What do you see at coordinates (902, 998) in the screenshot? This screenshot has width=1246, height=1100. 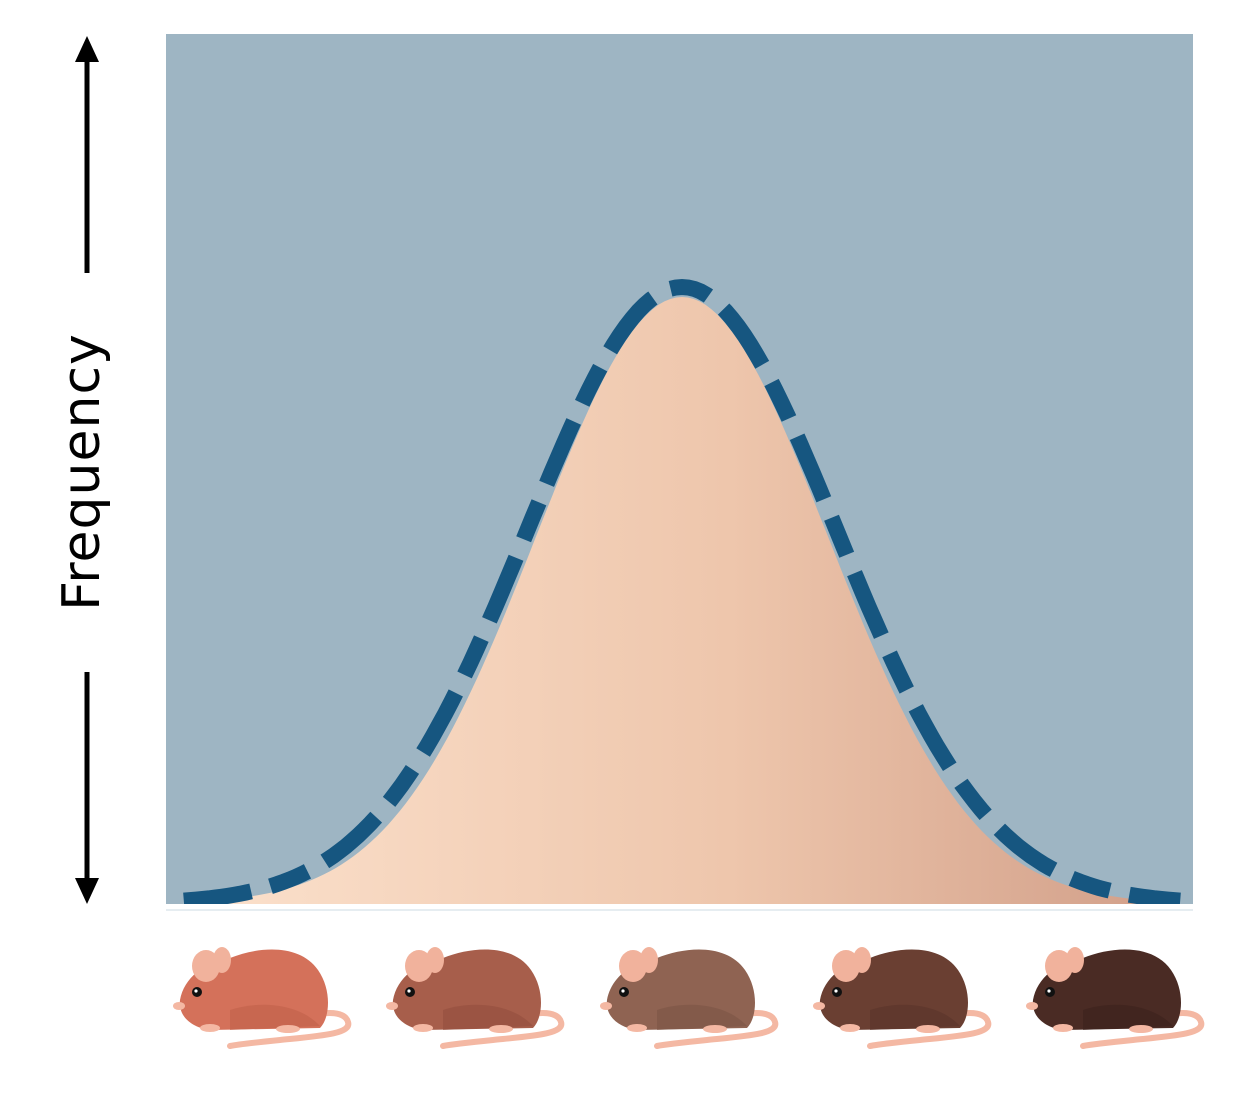 I see `mouse-medium-dark` at bounding box center [902, 998].